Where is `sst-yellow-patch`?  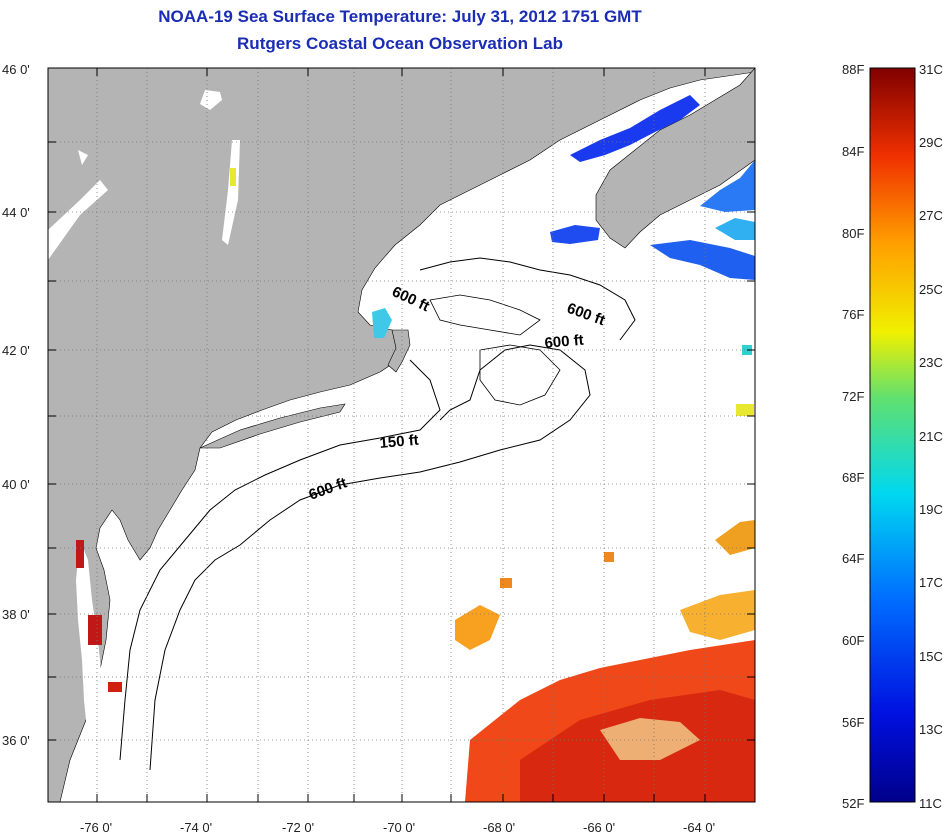
sst-yellow-patch is located at coordinates (745, 410).